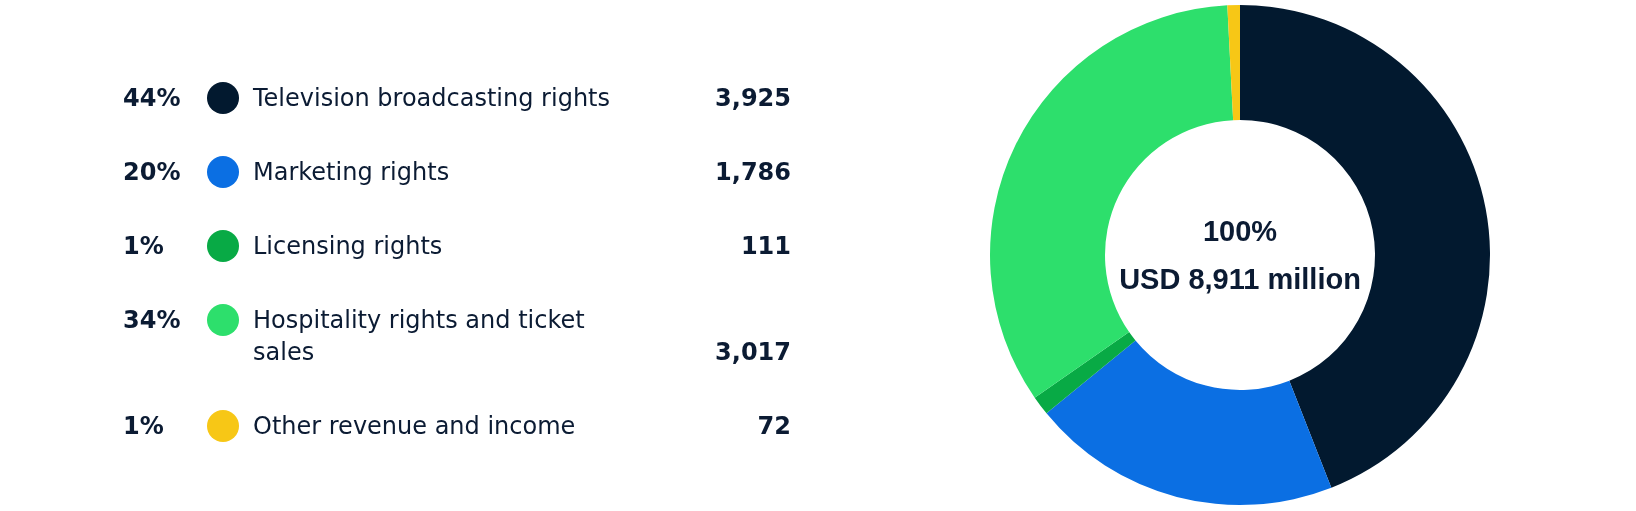 This screenshot has width=1636, height=511. I want to click on data-label: 1,786, so click(753, 172).